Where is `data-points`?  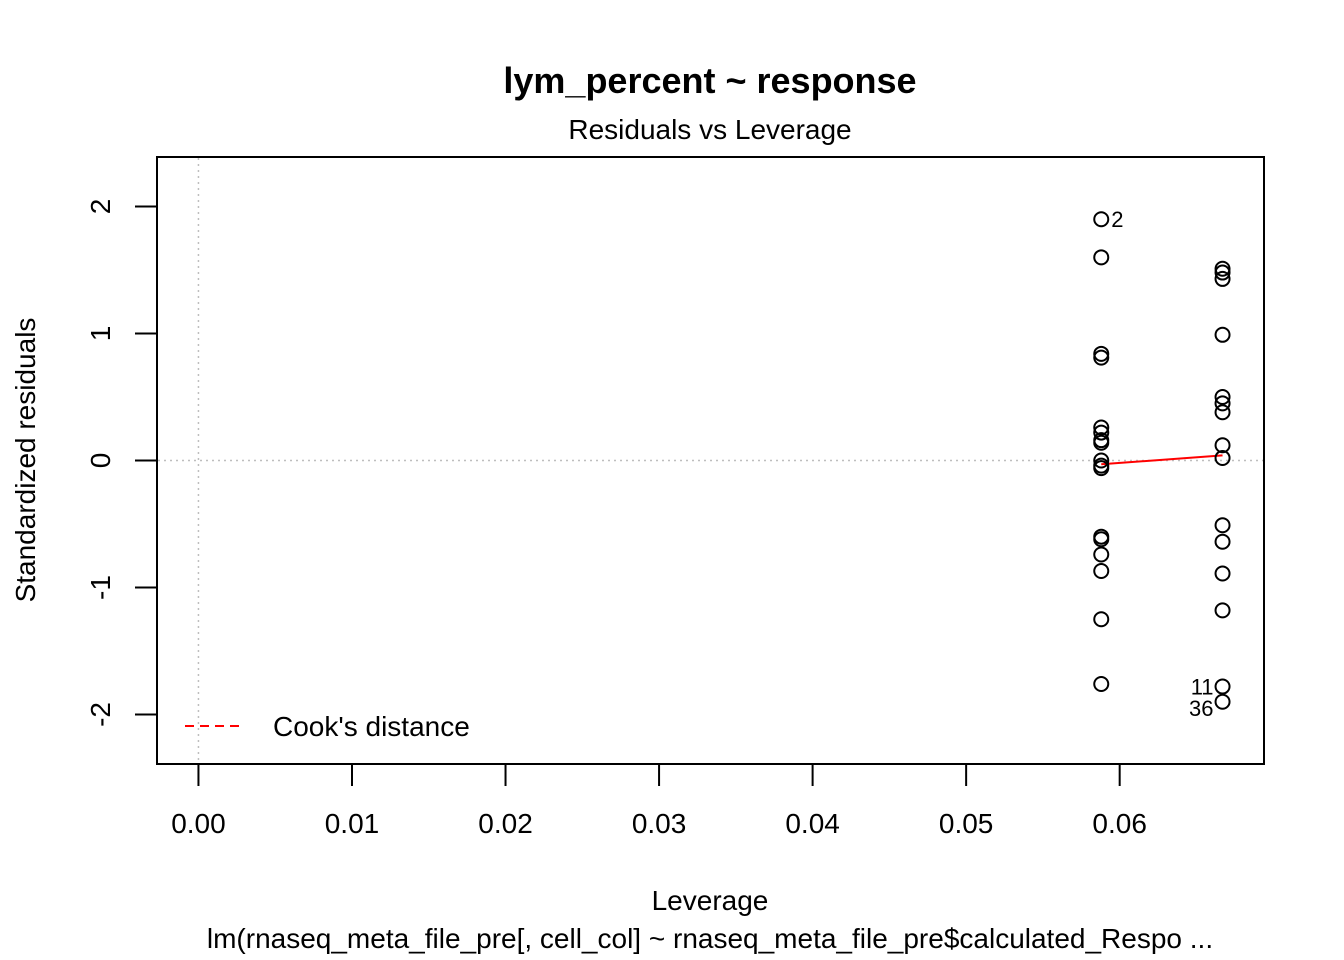 data-points is located at coordinates (1162, 460).